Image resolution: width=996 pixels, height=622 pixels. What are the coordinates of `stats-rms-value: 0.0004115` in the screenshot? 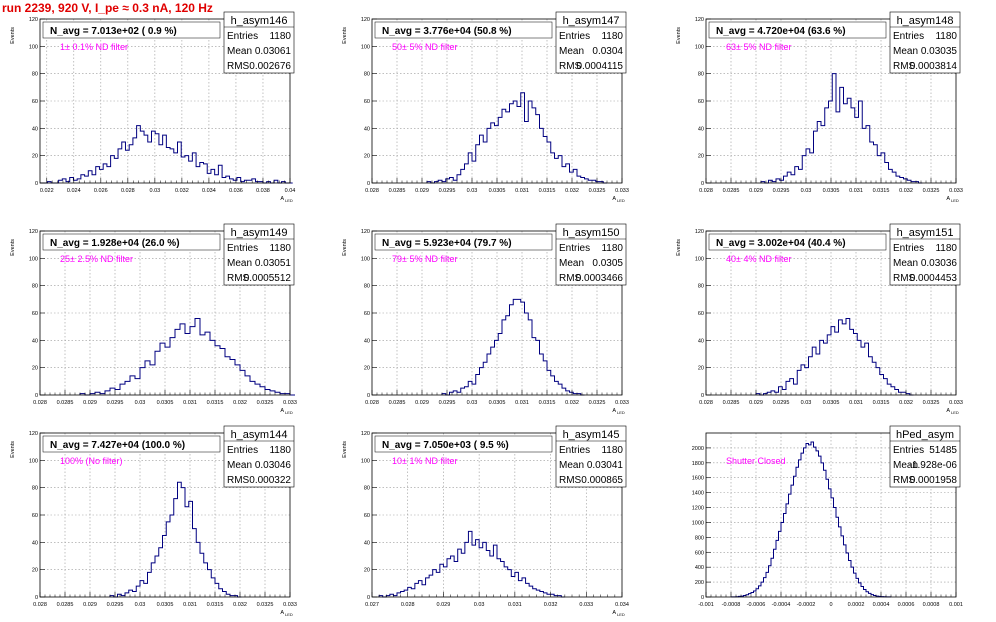 It's located at (599, 66).